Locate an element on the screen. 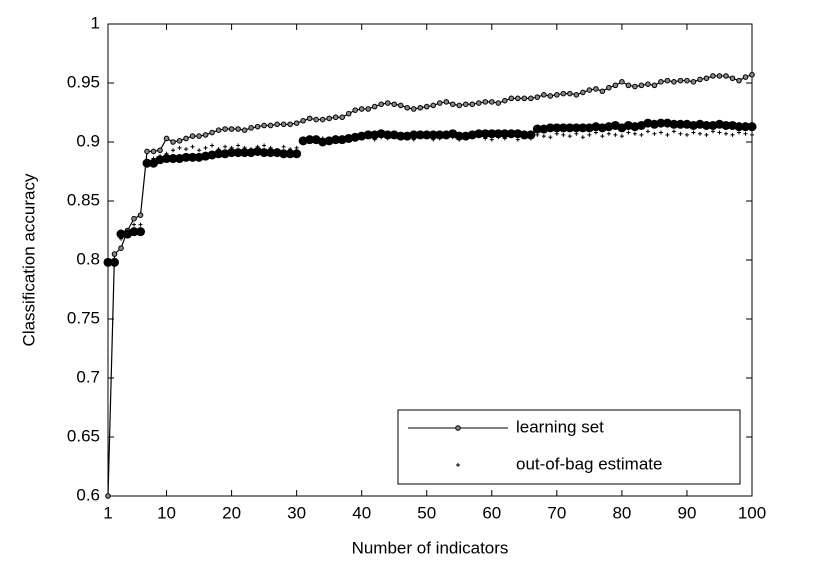 The width and height of the screenshot is (830, 581). x-tick-label: 100 is located at coordinates (752, 512).